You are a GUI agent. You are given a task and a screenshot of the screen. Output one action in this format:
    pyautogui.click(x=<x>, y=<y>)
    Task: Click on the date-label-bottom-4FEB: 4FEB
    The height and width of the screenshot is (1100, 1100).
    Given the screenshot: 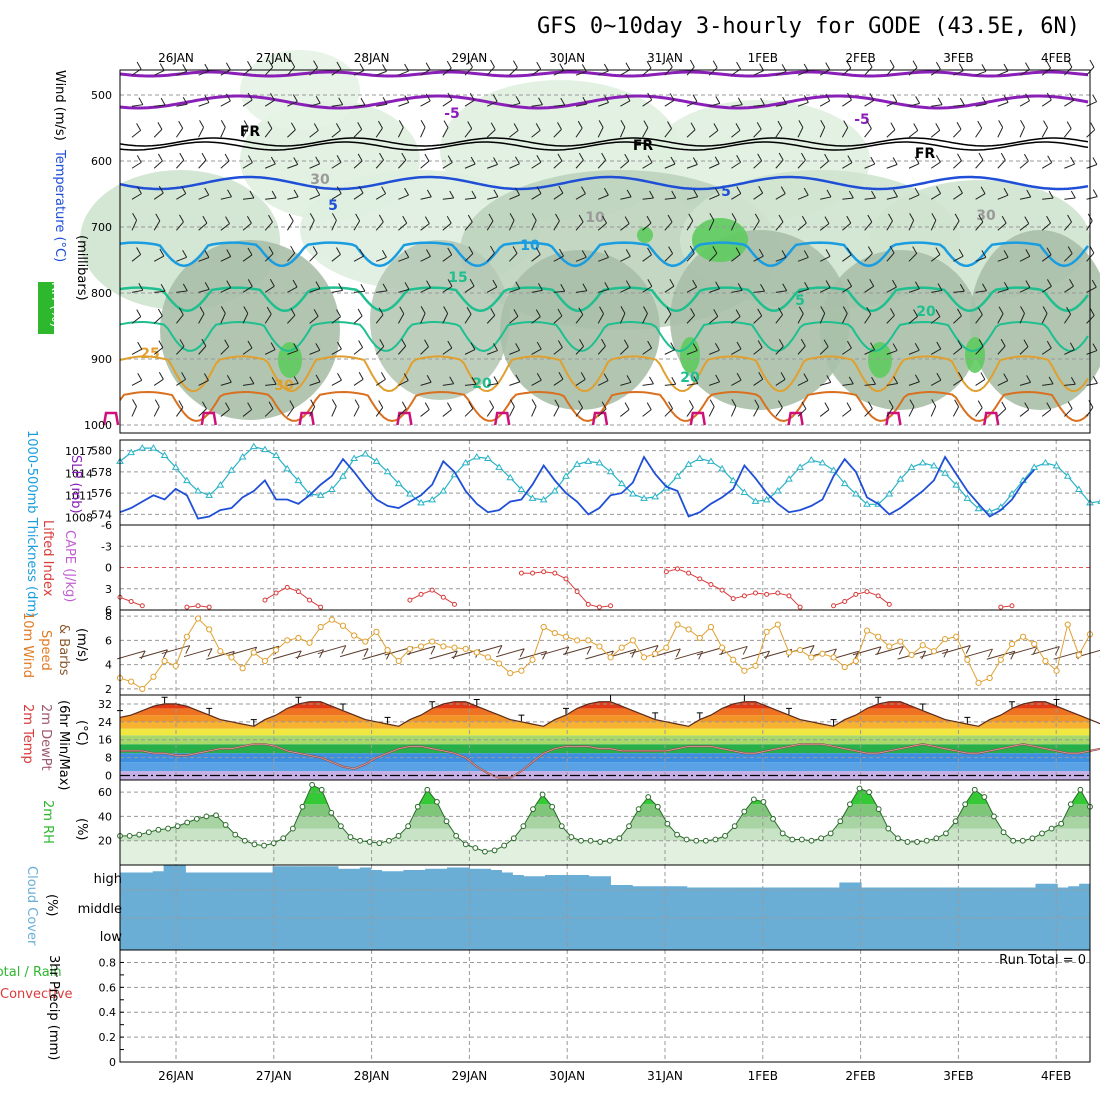 What is the action you would take?
    pyautogui.click(x=1056, y=1076)
    